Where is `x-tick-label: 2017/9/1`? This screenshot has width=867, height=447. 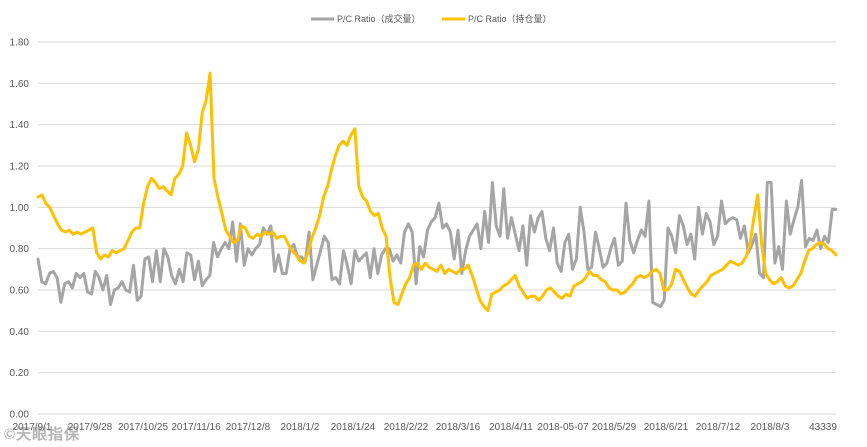 x-tick-label: 2017/9/1 is located at coordinates (32, 427).